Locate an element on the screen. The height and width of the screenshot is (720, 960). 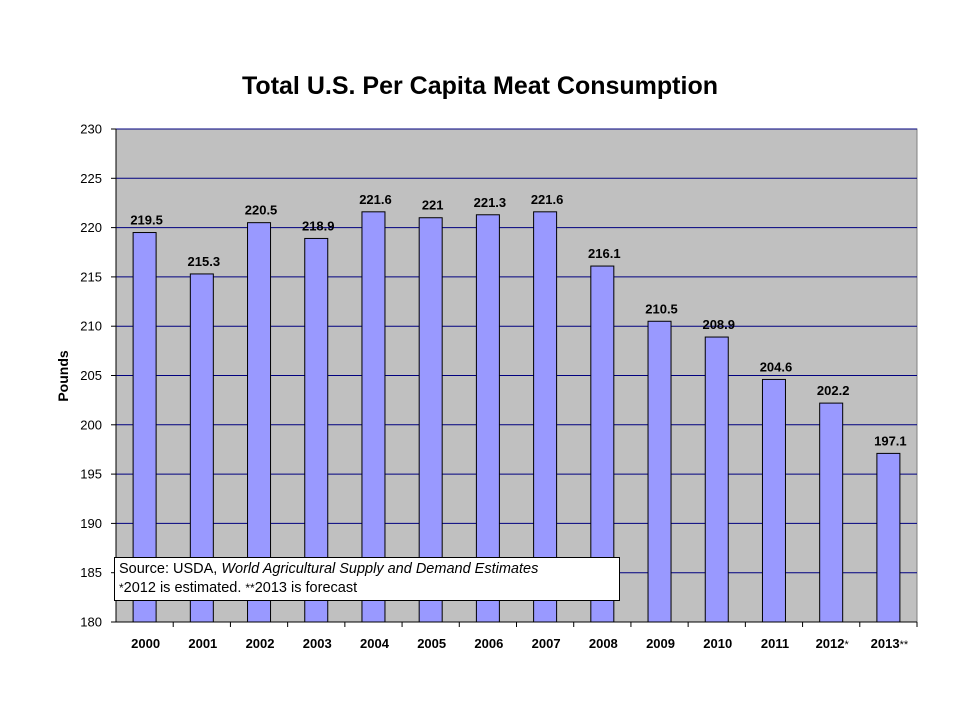
bar-2013 is located at coordinates (888, 537).